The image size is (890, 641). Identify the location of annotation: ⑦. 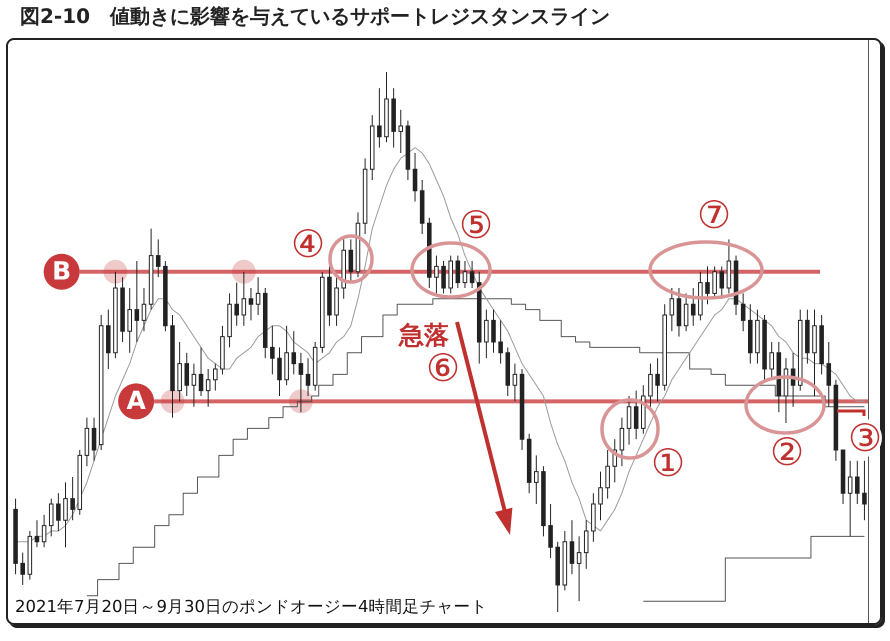
(714, 215).